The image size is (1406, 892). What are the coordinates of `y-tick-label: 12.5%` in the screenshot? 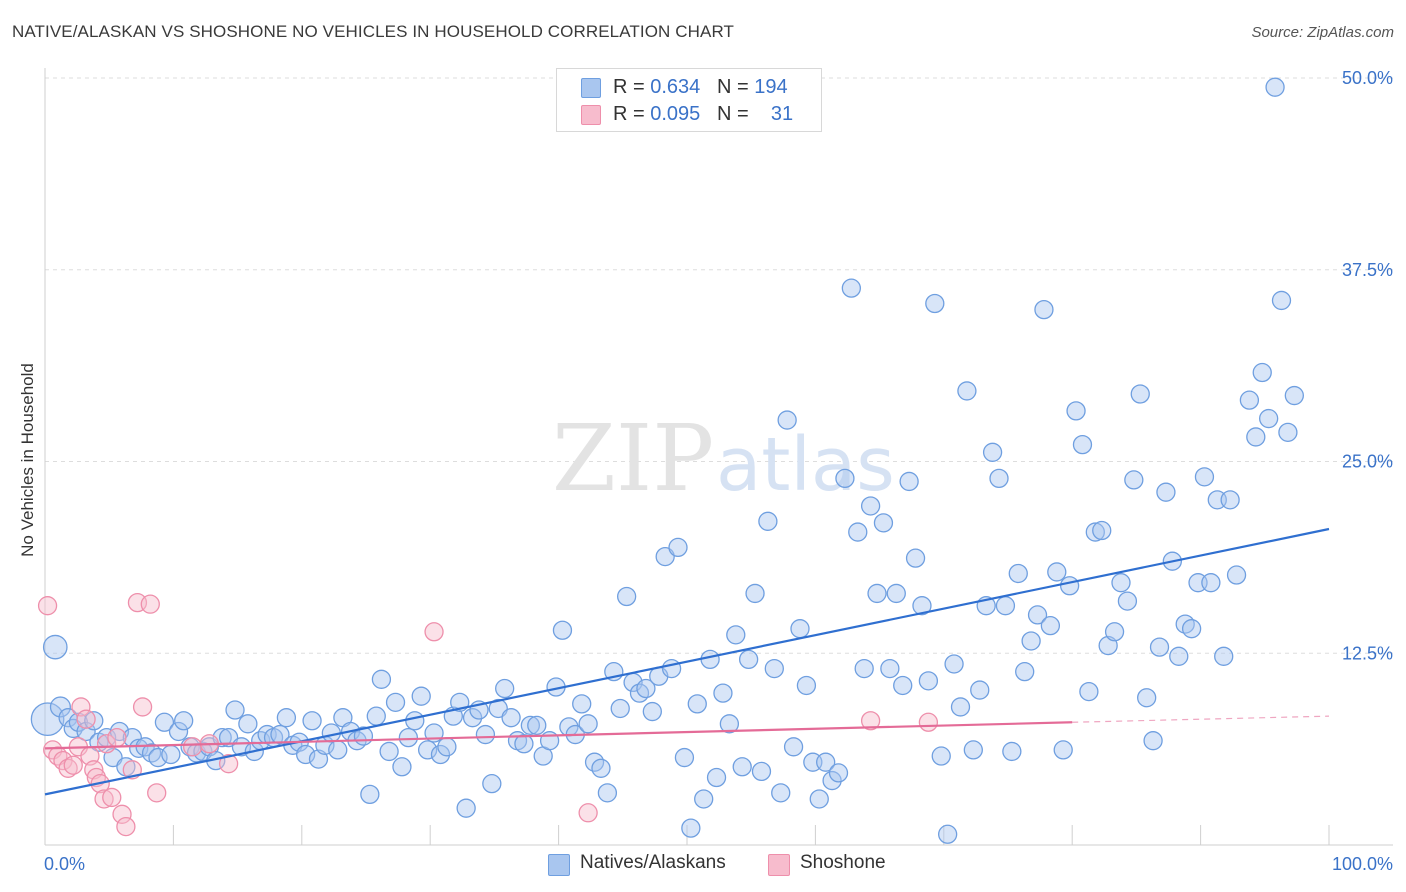 It's located at (1367, 653).